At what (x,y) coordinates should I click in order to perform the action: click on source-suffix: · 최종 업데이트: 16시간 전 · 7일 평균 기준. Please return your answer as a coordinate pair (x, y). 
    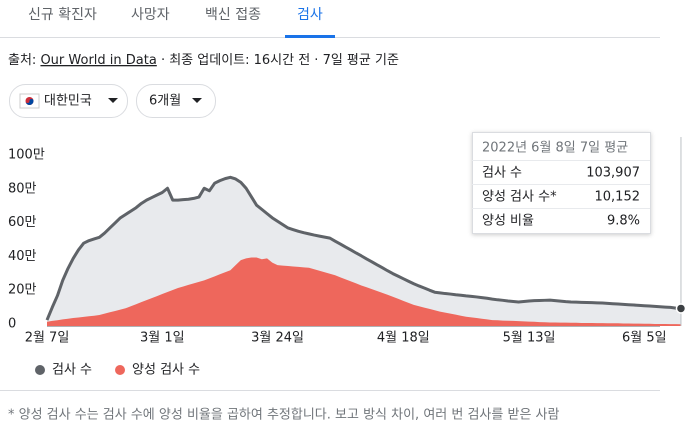
    Looking at the image, I should click on (280, 60).